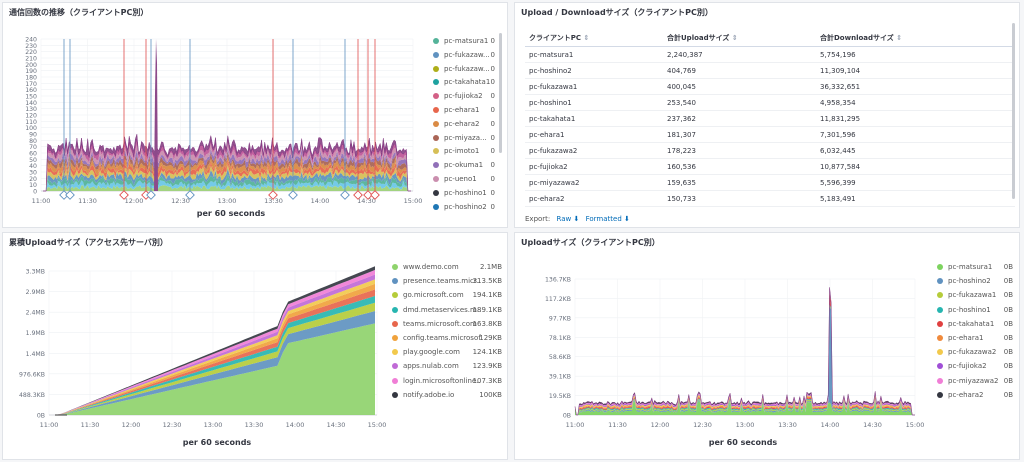 This screenshot has width=1024, height=462. I want to click on comm-legend-scrollbar, so click(500, 93).